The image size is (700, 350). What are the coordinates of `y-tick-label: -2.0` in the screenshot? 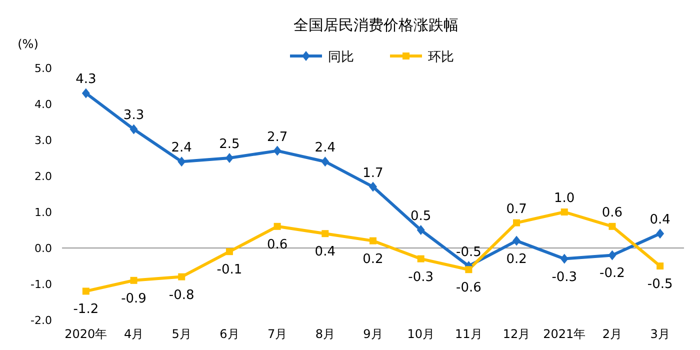 It's located at (41, 320).